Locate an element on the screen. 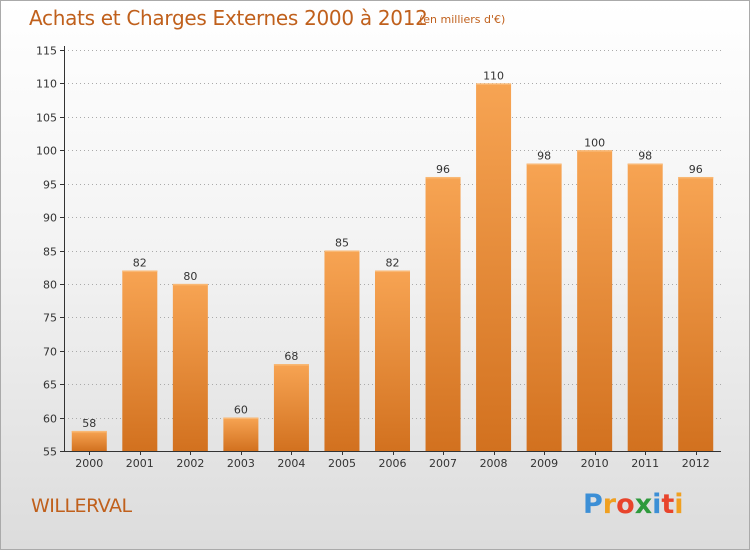 The image size is (750, 550). x-tick-label: 2003 is located at coordinates (241, 463).